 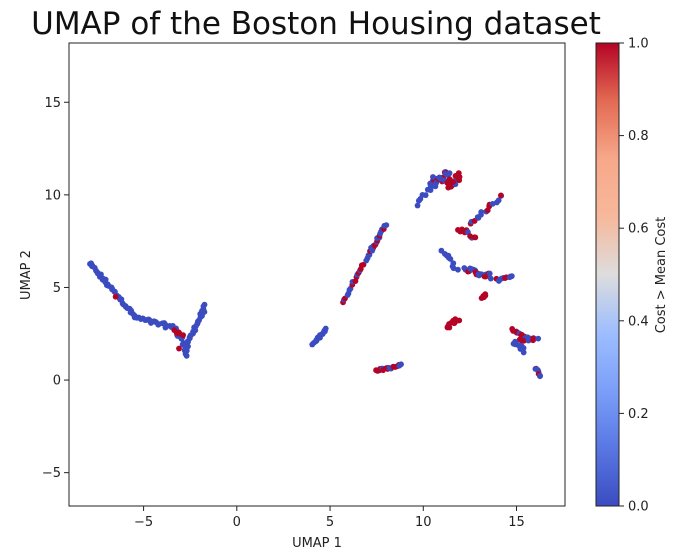 I want to click on y-axis-ticks: −5 0 5 10 15, so click(x=55, y=288).